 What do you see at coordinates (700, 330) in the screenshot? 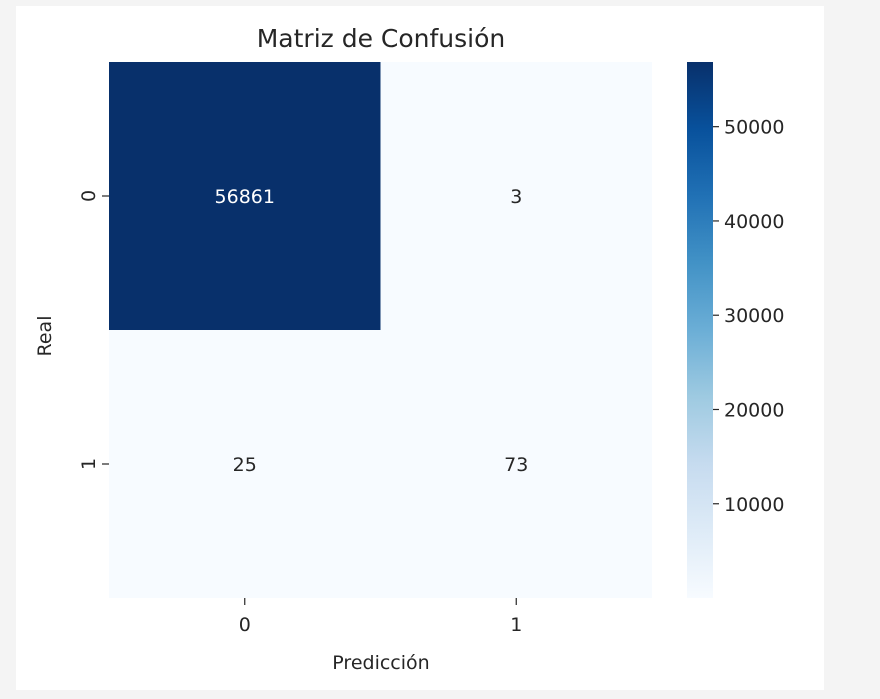
I see `colorbar` at bounding box center [700, 330].